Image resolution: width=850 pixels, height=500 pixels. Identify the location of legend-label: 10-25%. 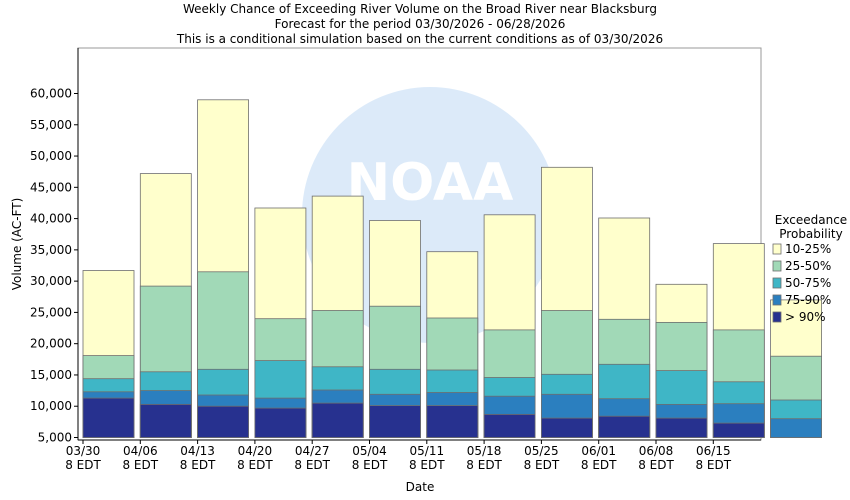
(808, 249).